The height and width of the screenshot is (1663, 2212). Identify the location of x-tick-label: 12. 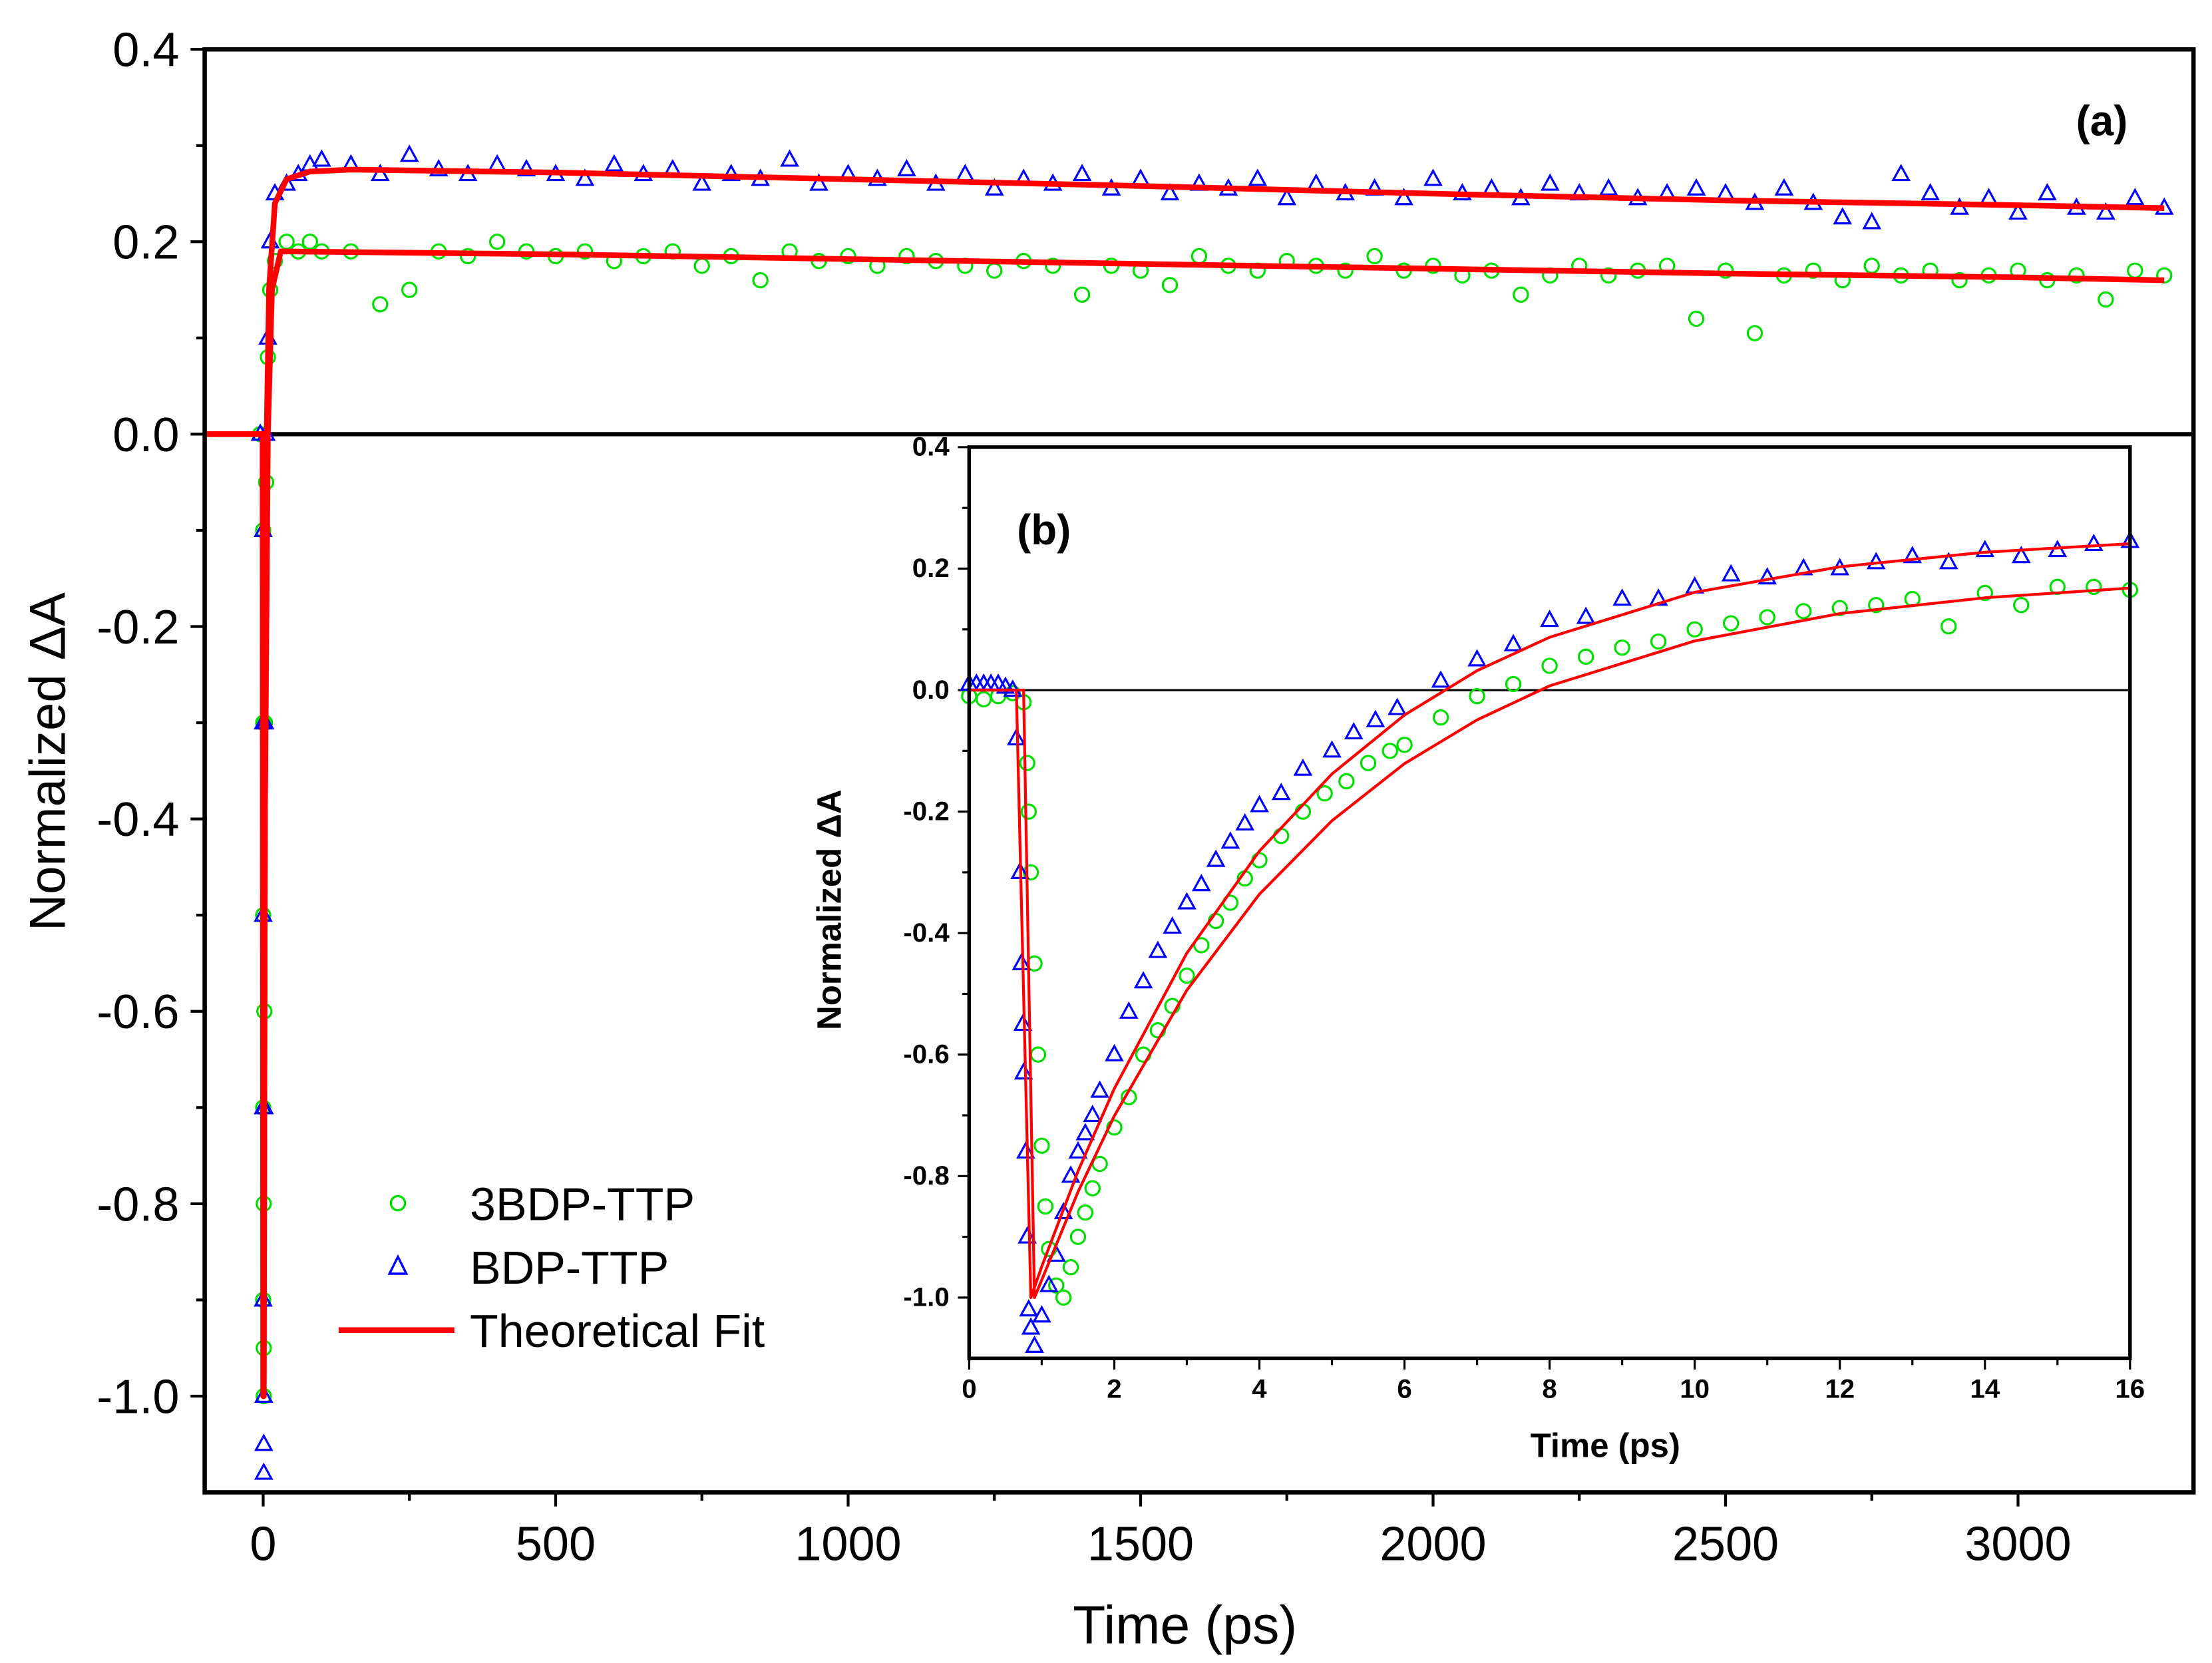
(1840, 1389).